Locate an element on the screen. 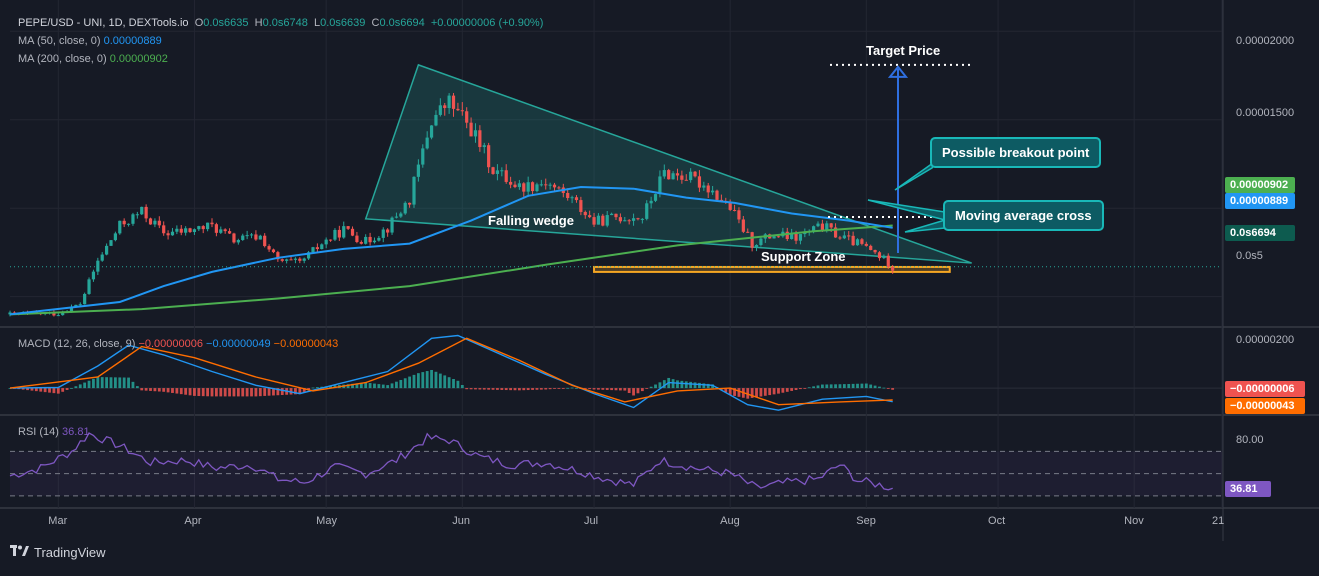 Image resolution: width=1319 pixels, height=576 pixels. ma200-label: MA (200, close, 0) is located at coordinates (62, 59).